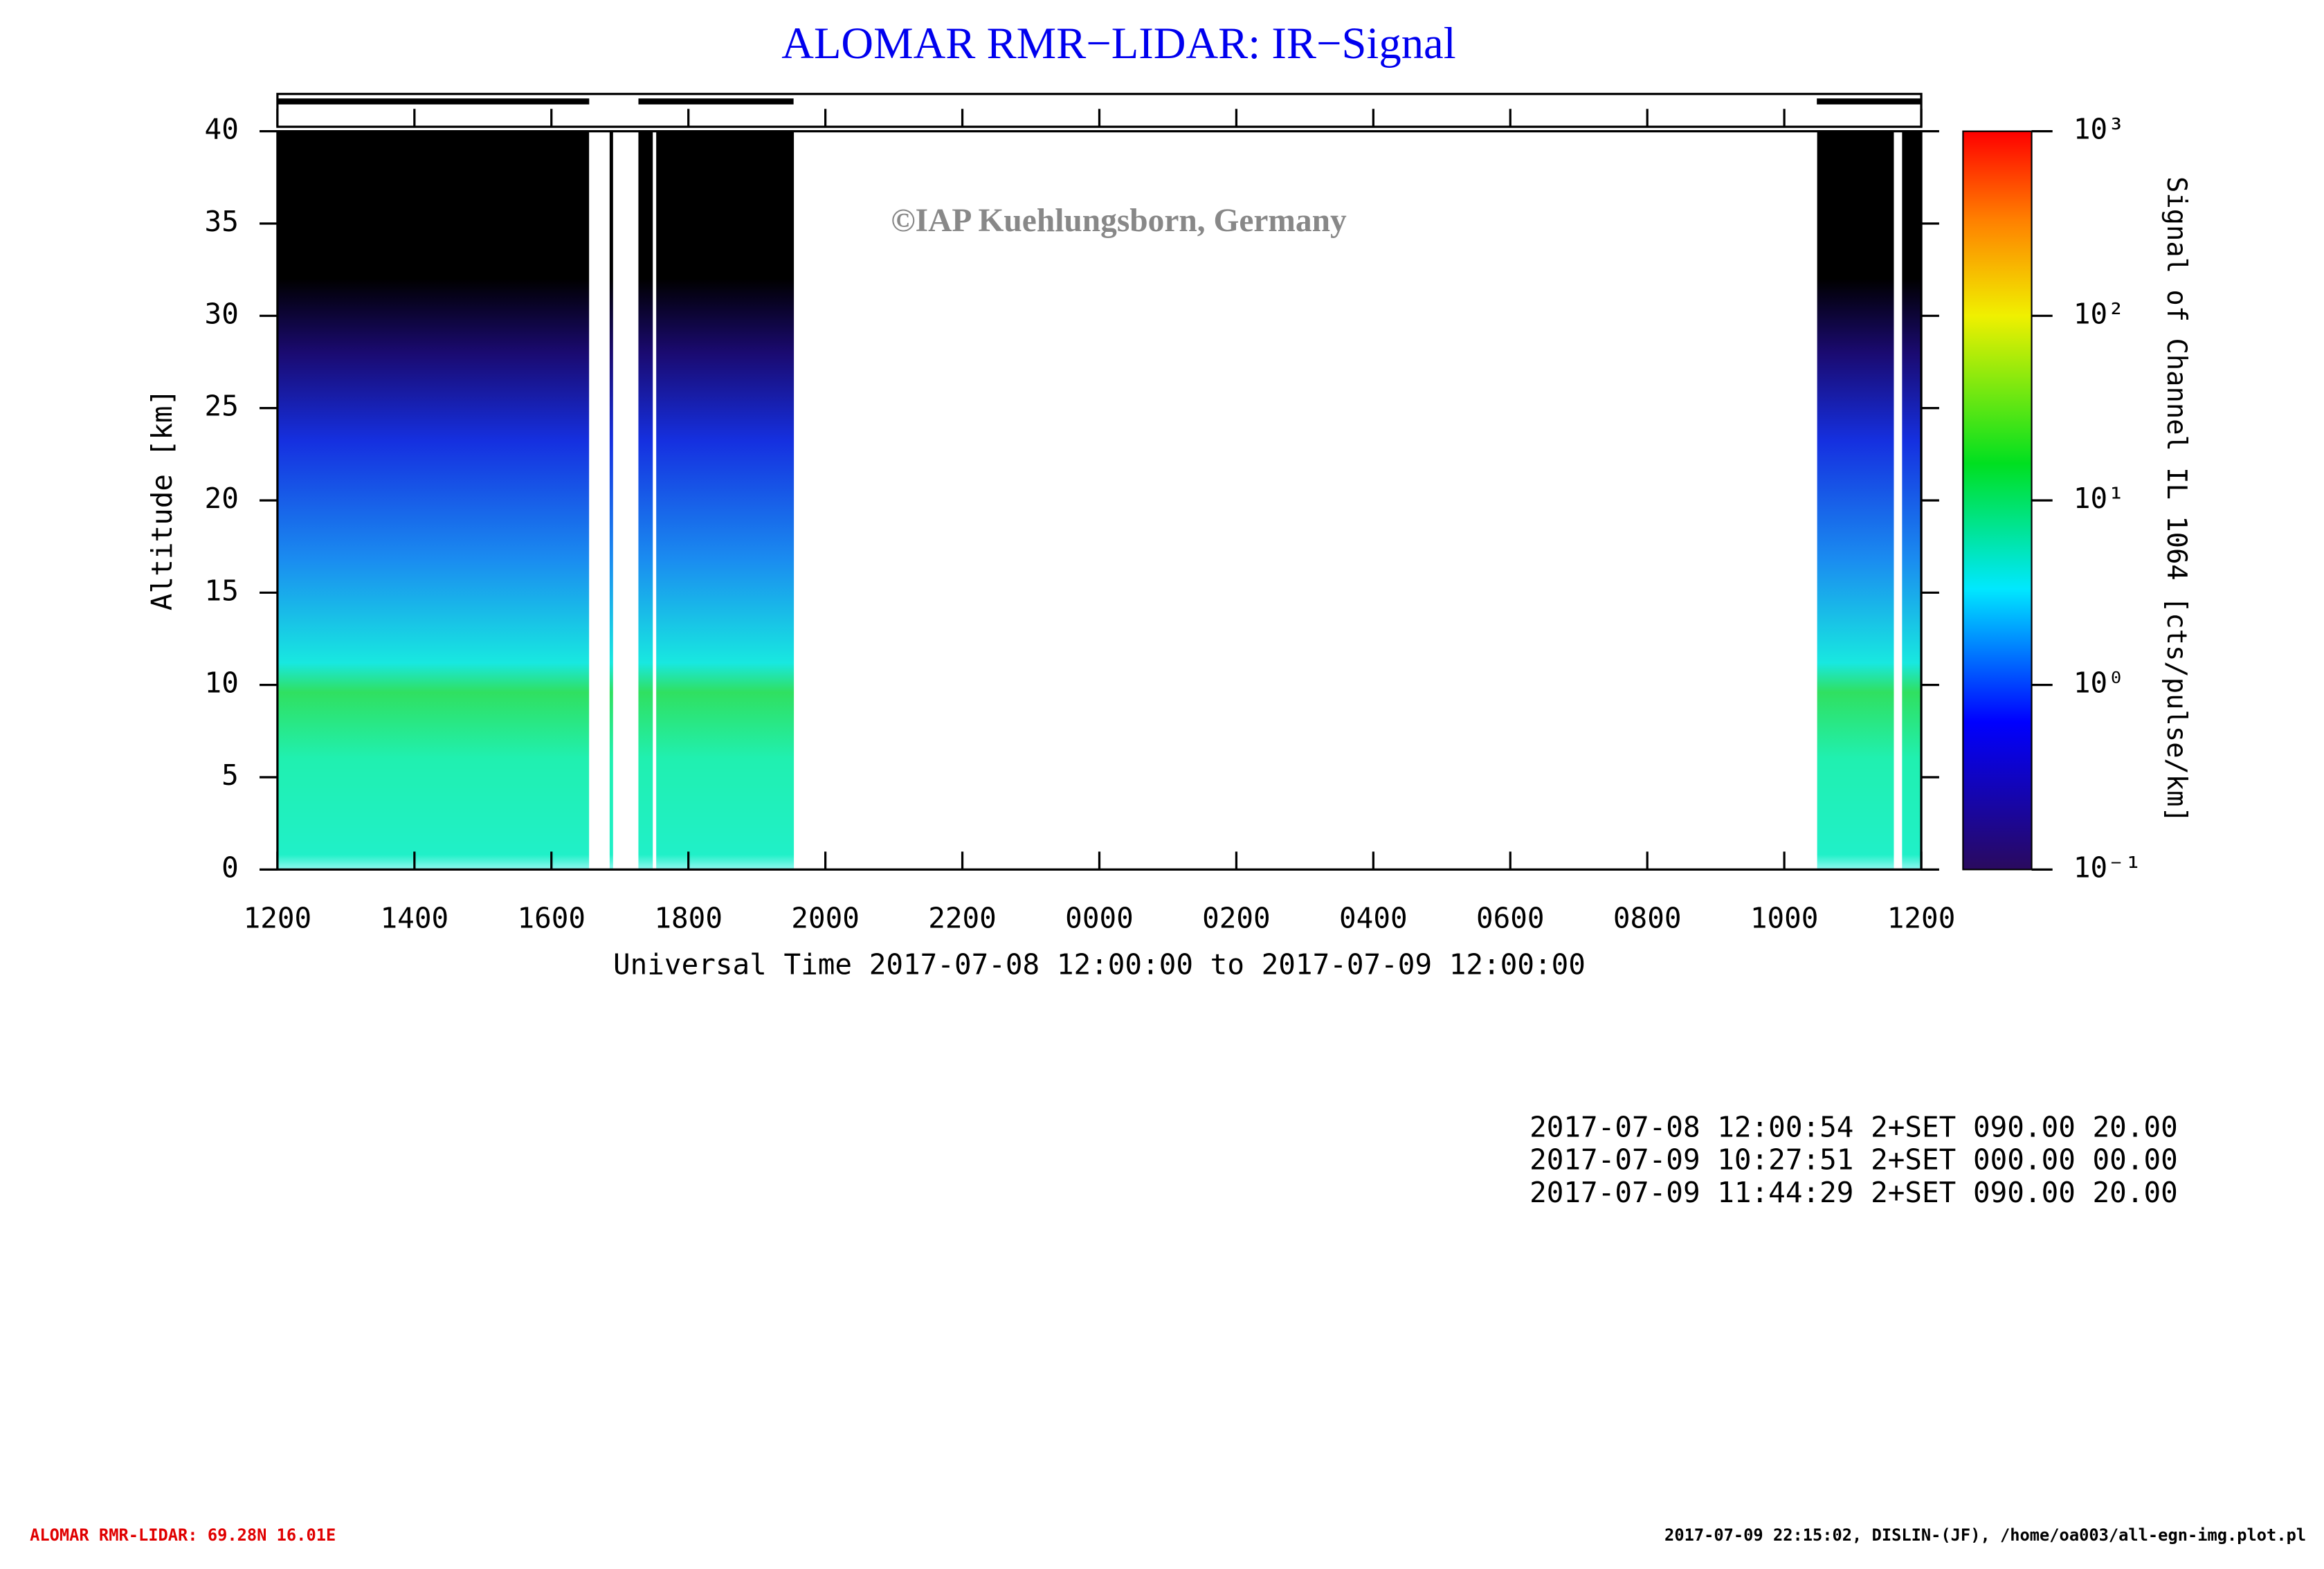 The image size is (2324, 1569). Describe the element at coordinates (230, 867) in the screenshot. I see `y-tick-label: 0` at that location.